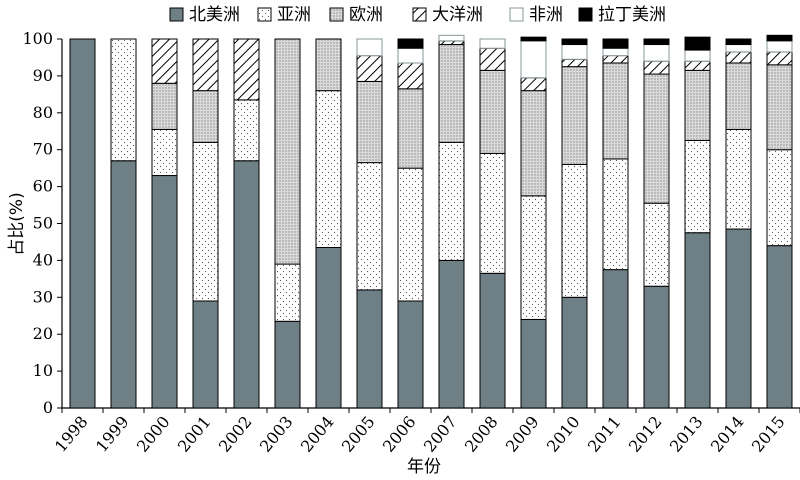 The width and height of the screenshot is (800, 480). What do you see at coordinates (294, 15) in the screenshot?
I see `legend-label: 亚洲` at bounding box center [294, 15].